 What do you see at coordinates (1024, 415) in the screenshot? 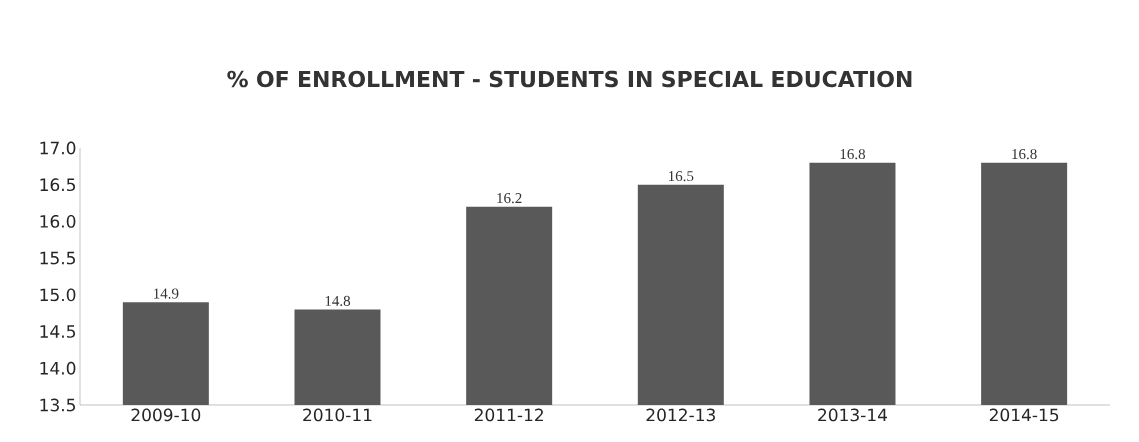
I see `x-tick-label: 2014-15` at bounding box center [1024, 415].